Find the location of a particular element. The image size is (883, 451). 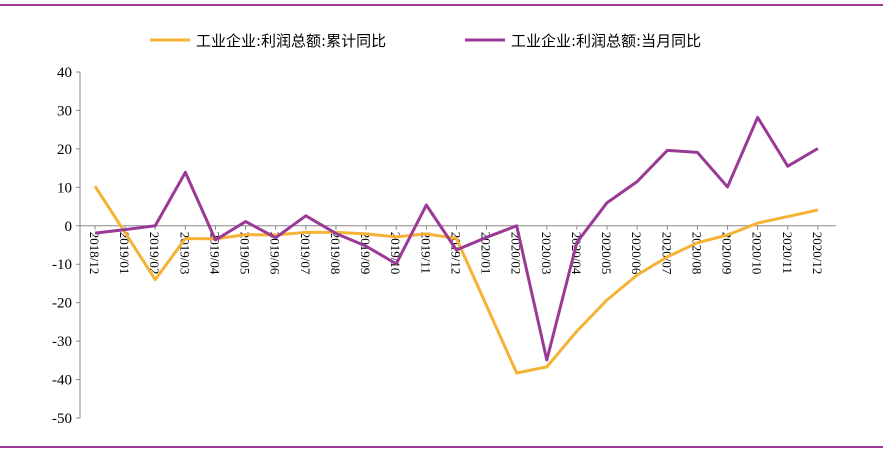

x-tick-label: 2019/07 is located at coordinates (305, 253).